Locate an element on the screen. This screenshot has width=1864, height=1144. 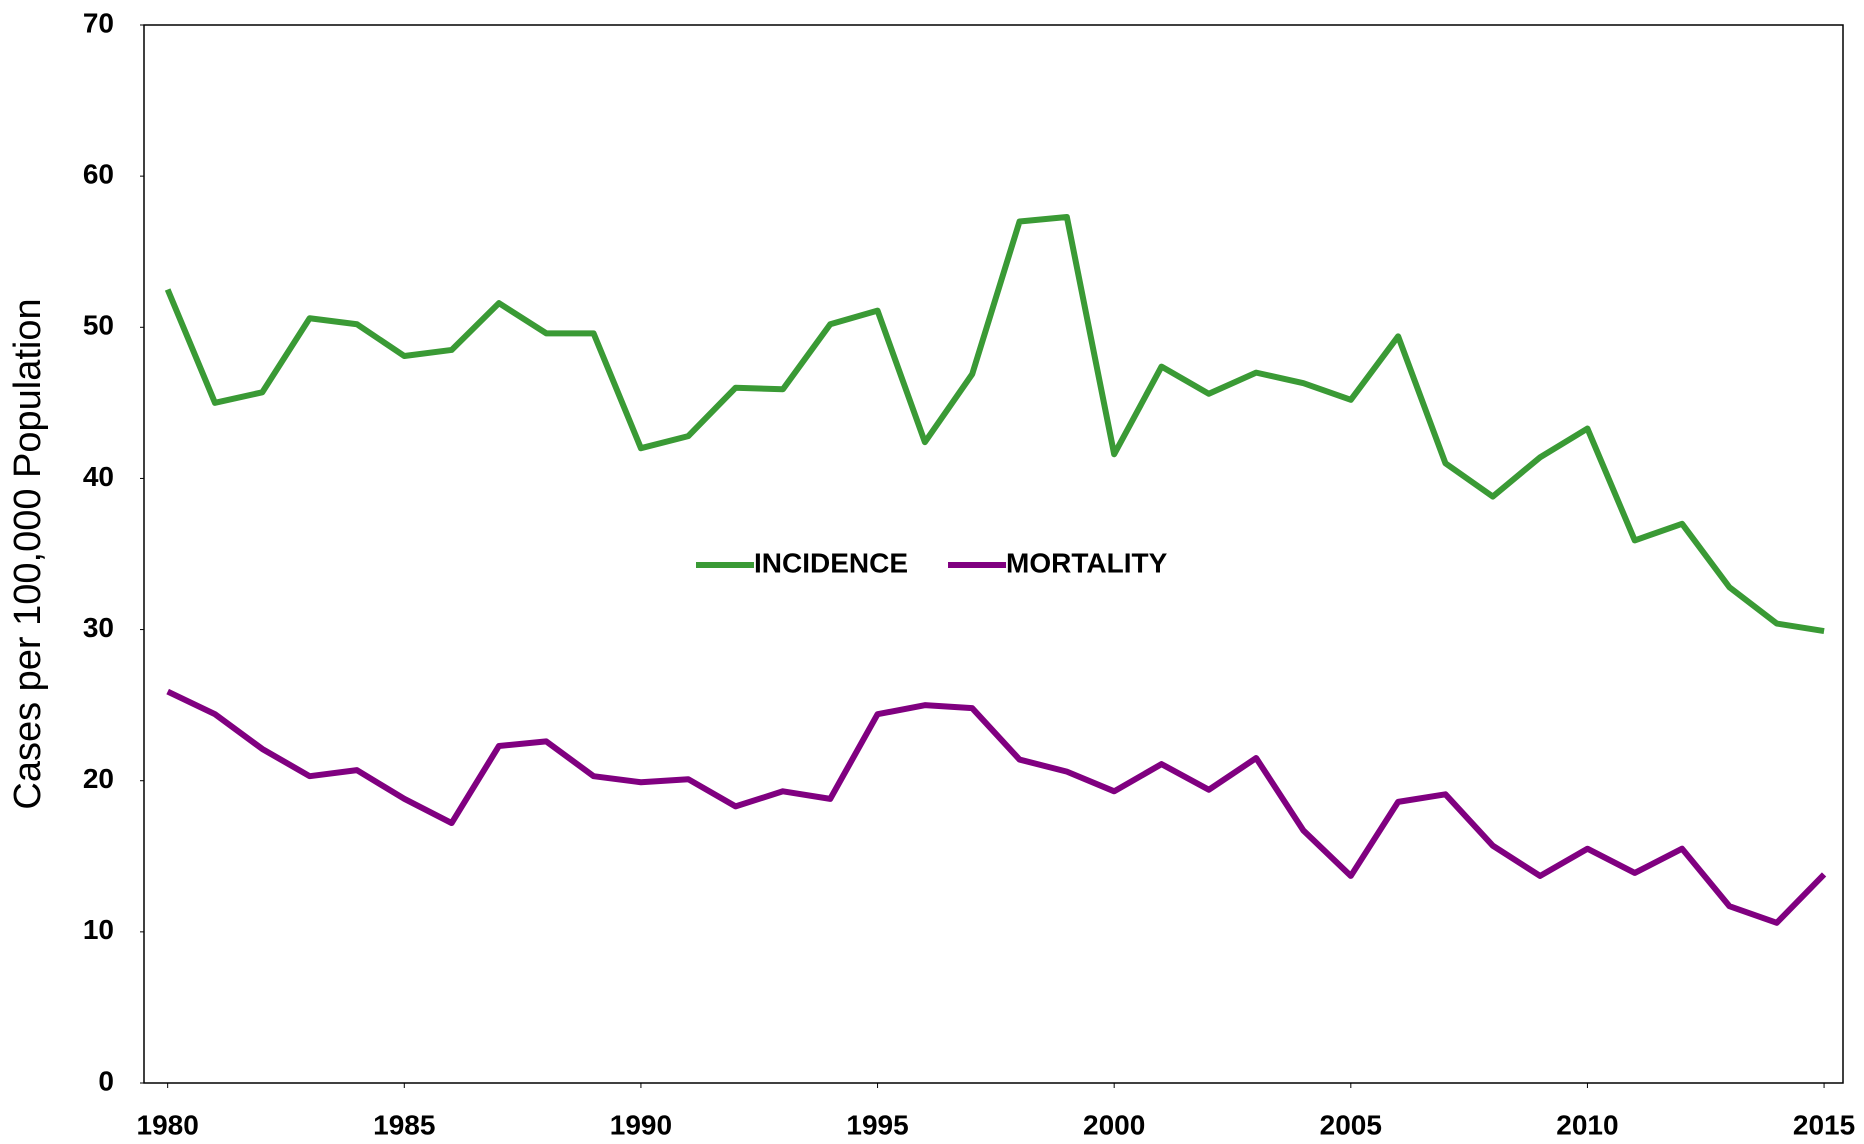
x-tick-label: 2010 is located at coordinates (1587, 1124).